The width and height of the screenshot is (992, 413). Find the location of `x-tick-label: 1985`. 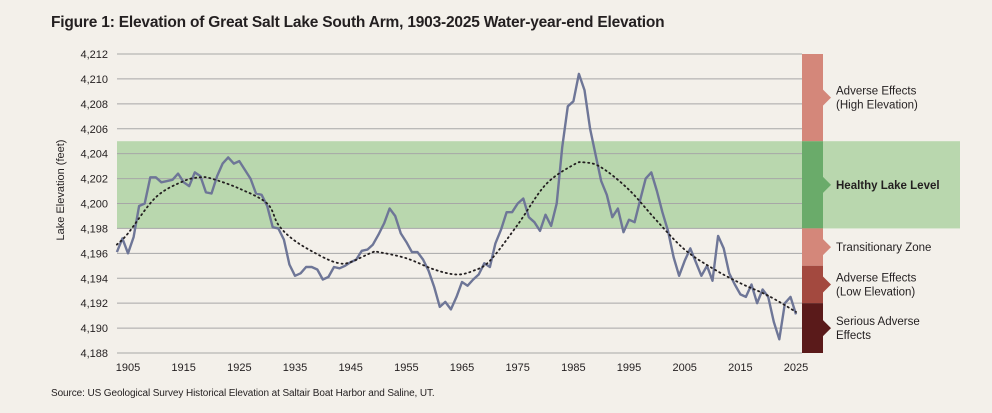

x-tick-label: 1985 is located at coordinates (573, 368).